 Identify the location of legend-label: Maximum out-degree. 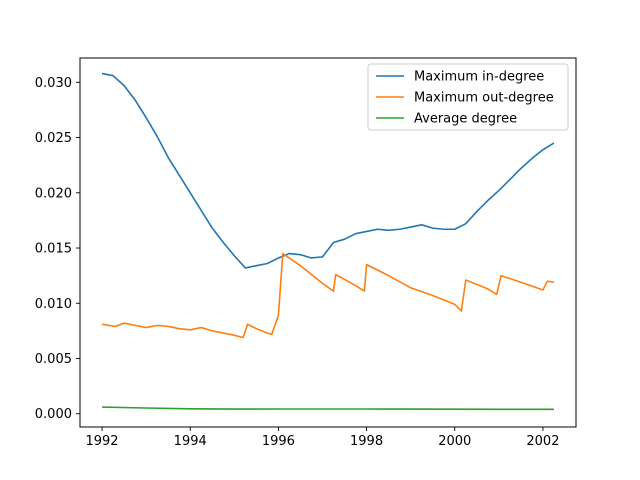
(484, 98).